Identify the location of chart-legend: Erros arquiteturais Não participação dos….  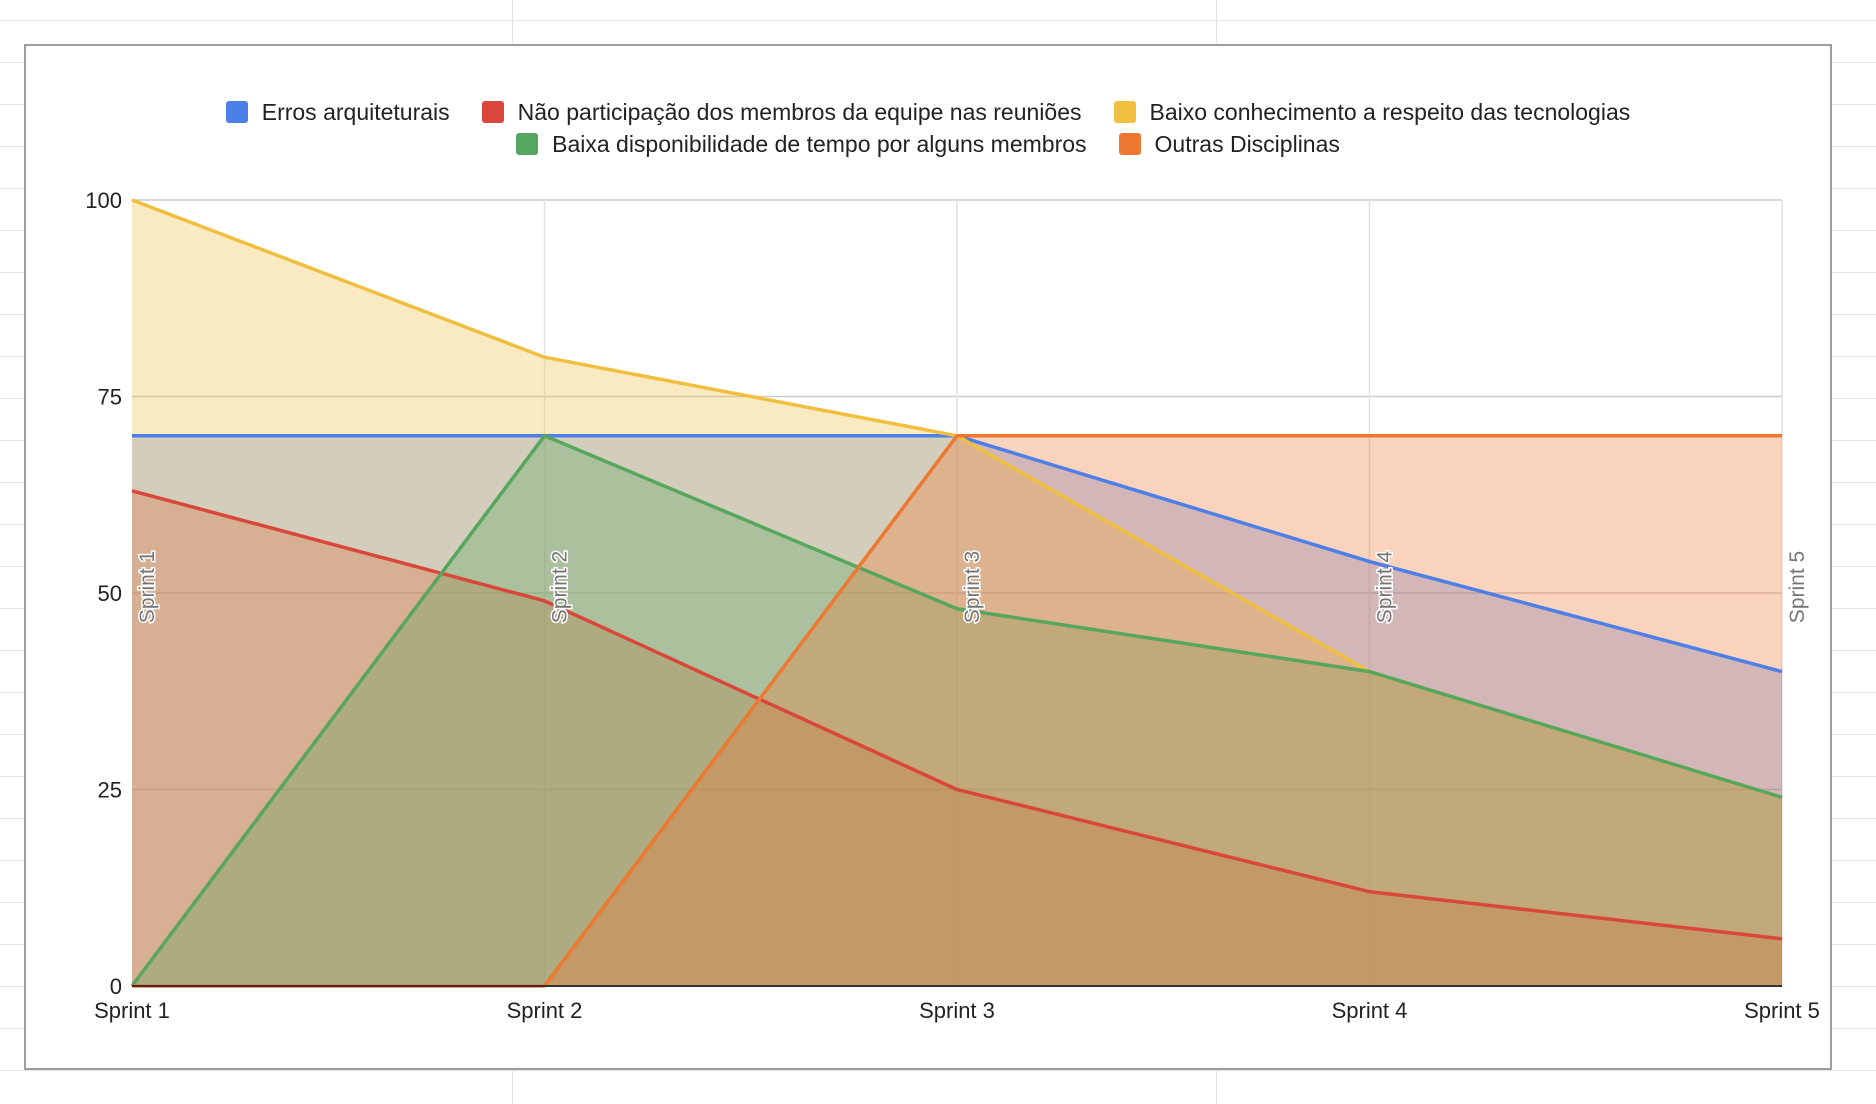
(928, 128).